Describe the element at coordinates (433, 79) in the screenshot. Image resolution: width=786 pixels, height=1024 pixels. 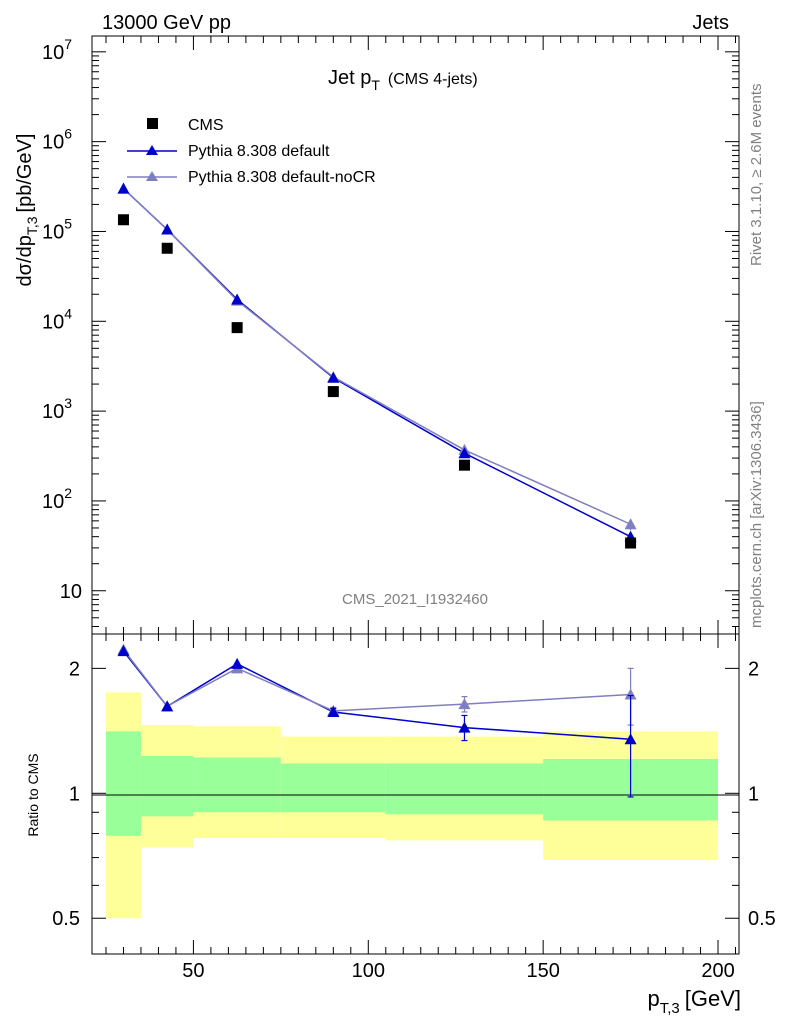
I see `title-extra-text: (CMS 4-jets)` at that location.